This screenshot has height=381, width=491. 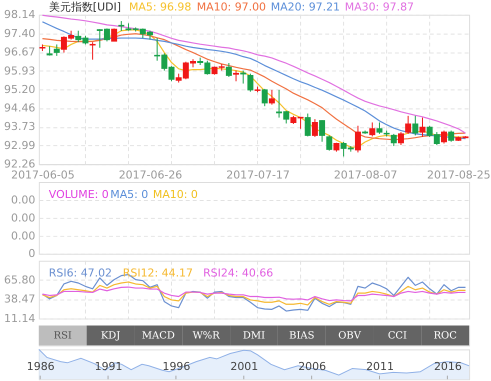 I want to click on x-tick-label: 2017-06-05, so click(x=43, y=175).